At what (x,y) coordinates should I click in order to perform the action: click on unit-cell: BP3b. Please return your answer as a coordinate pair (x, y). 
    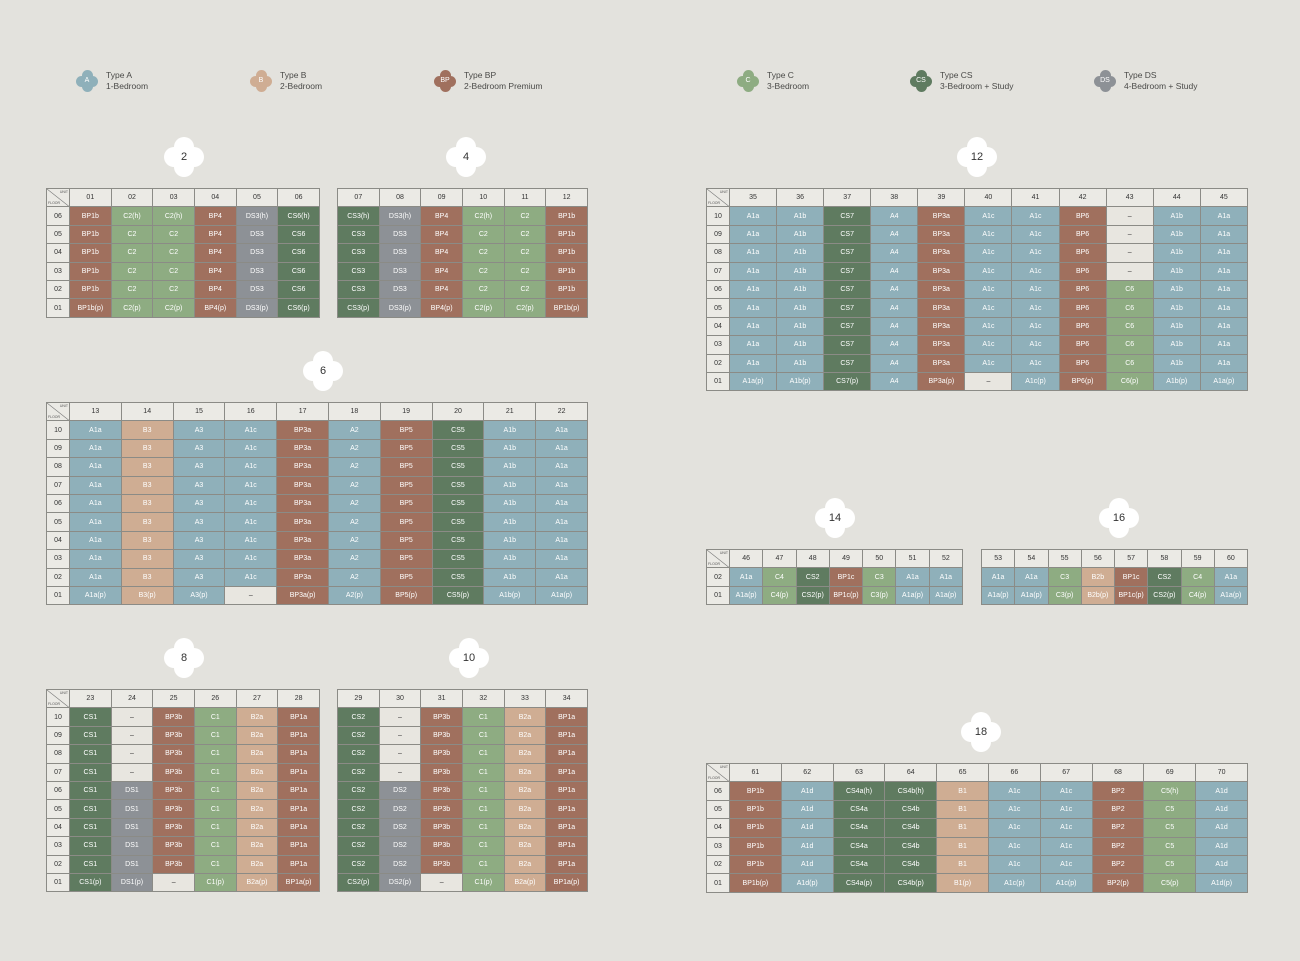
    Looking at the image, I should click on (441, 809).